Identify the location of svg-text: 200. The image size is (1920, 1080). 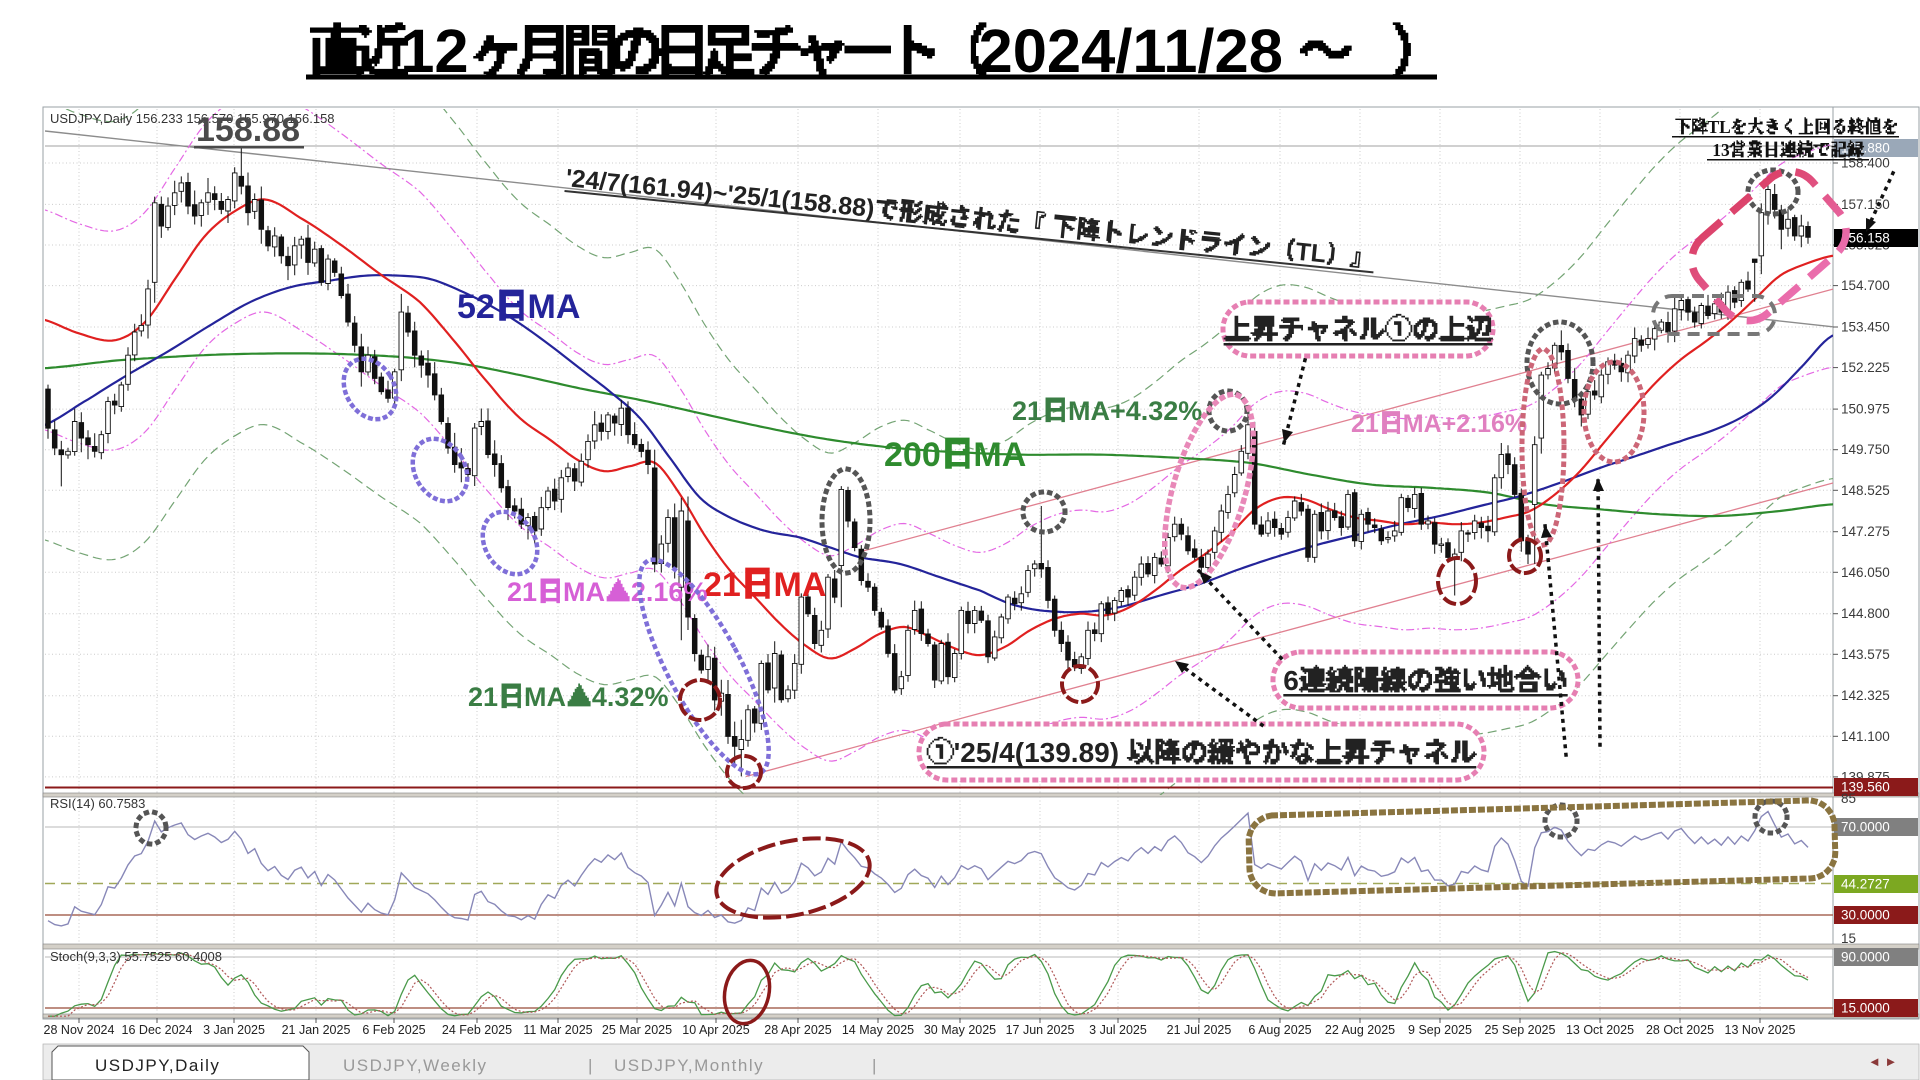
(912, 455).